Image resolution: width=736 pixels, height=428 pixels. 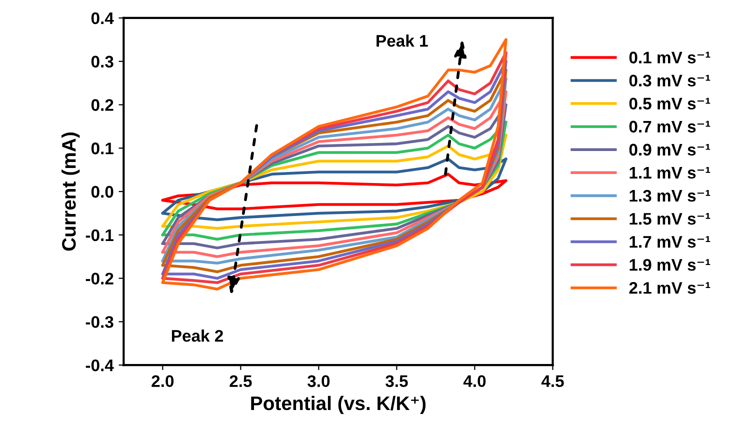 I want to click on legend-label: 0.9 mV s⁻¹, so click(x=669, y=150).